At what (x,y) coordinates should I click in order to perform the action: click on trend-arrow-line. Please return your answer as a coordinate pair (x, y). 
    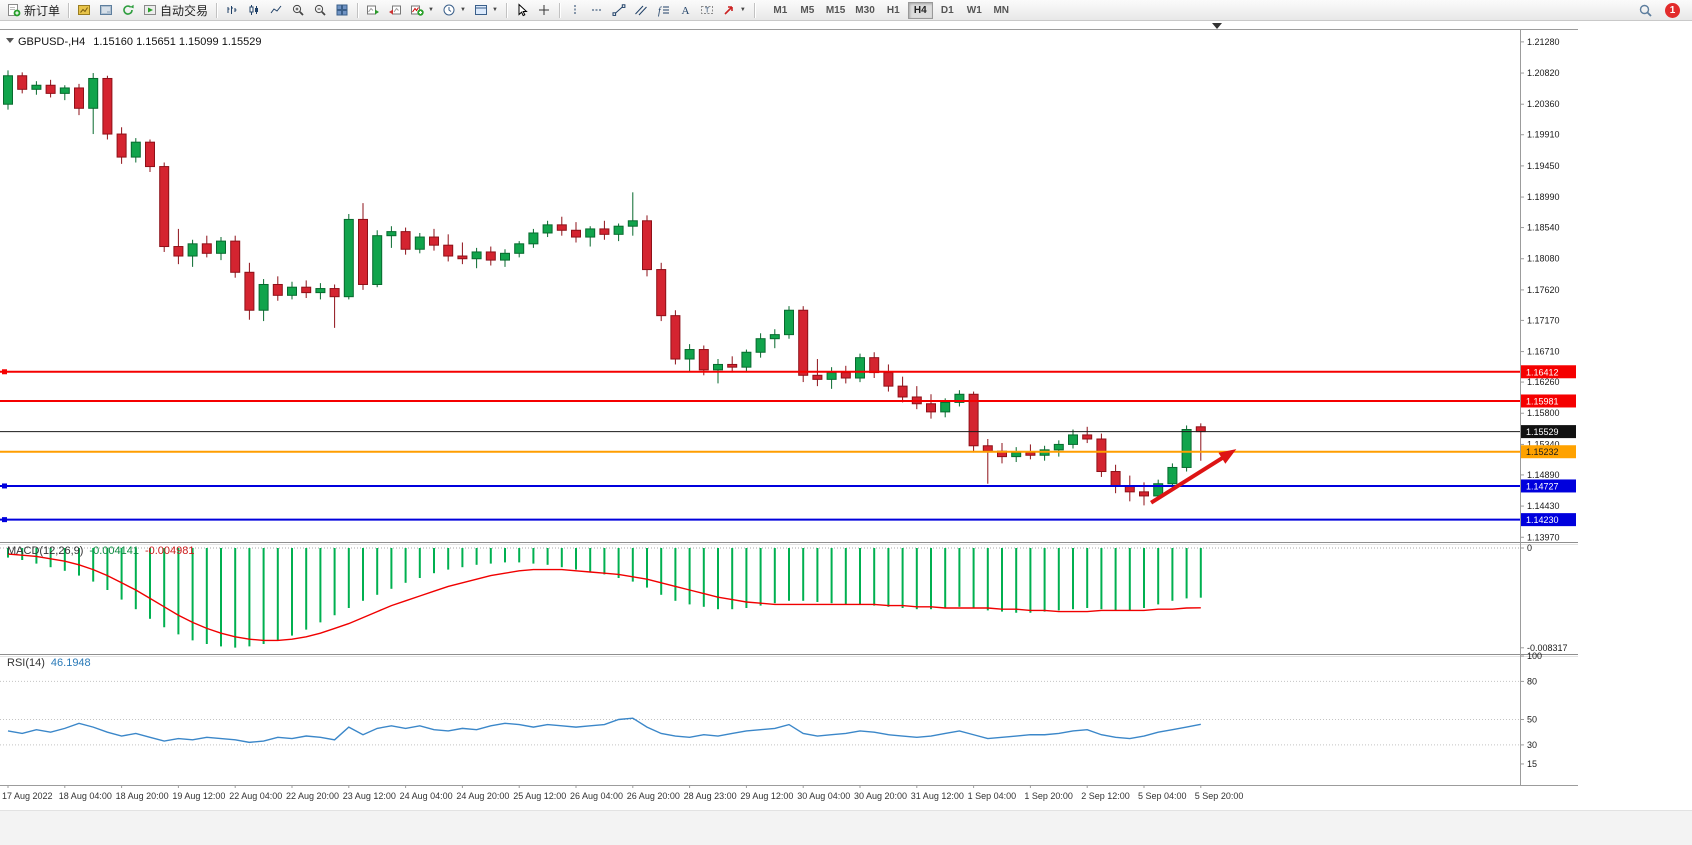
    Looking at the image, I should click on (1187, 480).